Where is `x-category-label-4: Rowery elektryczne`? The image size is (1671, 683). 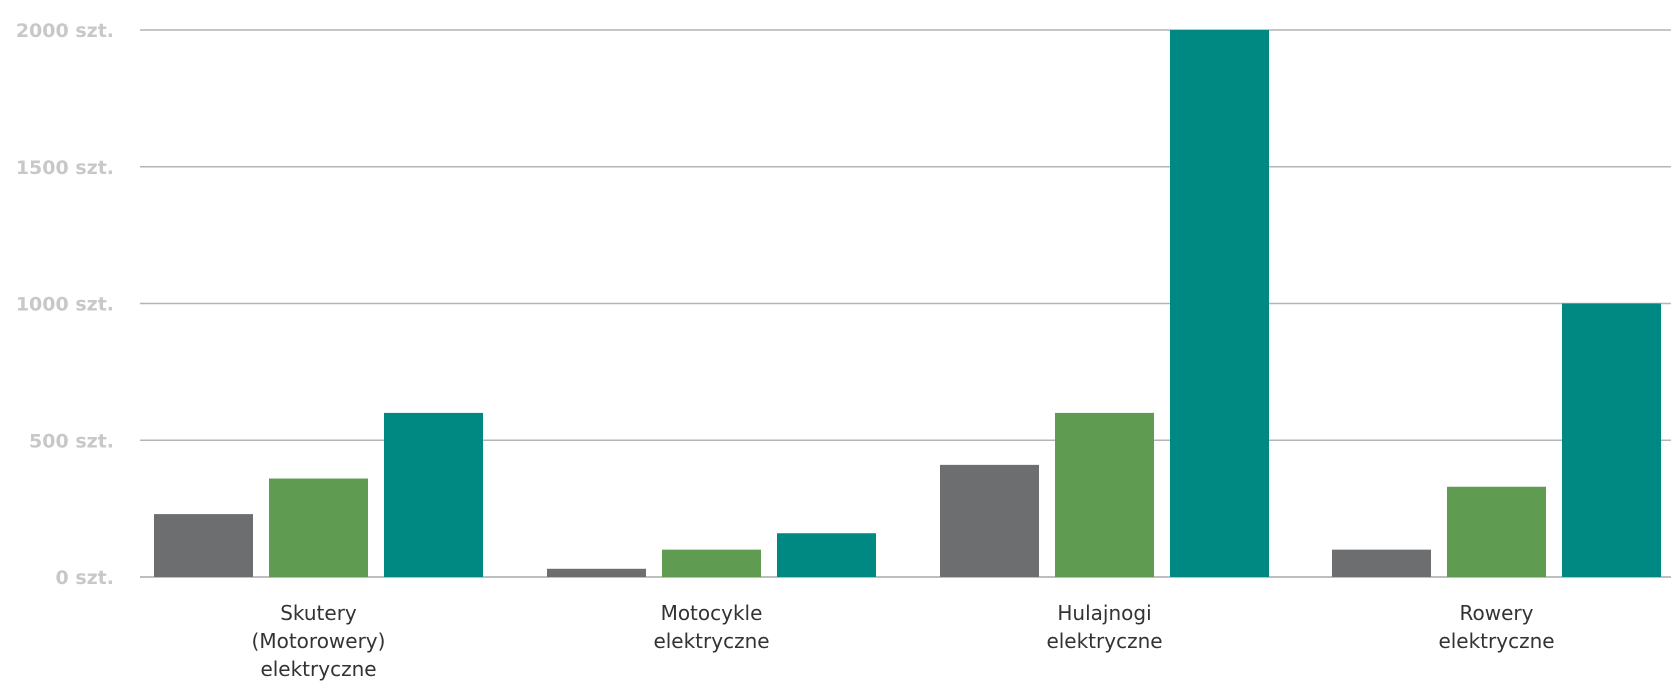 x-category-label-4: Rowery elektryczne is located at coordinates (1496, 627).